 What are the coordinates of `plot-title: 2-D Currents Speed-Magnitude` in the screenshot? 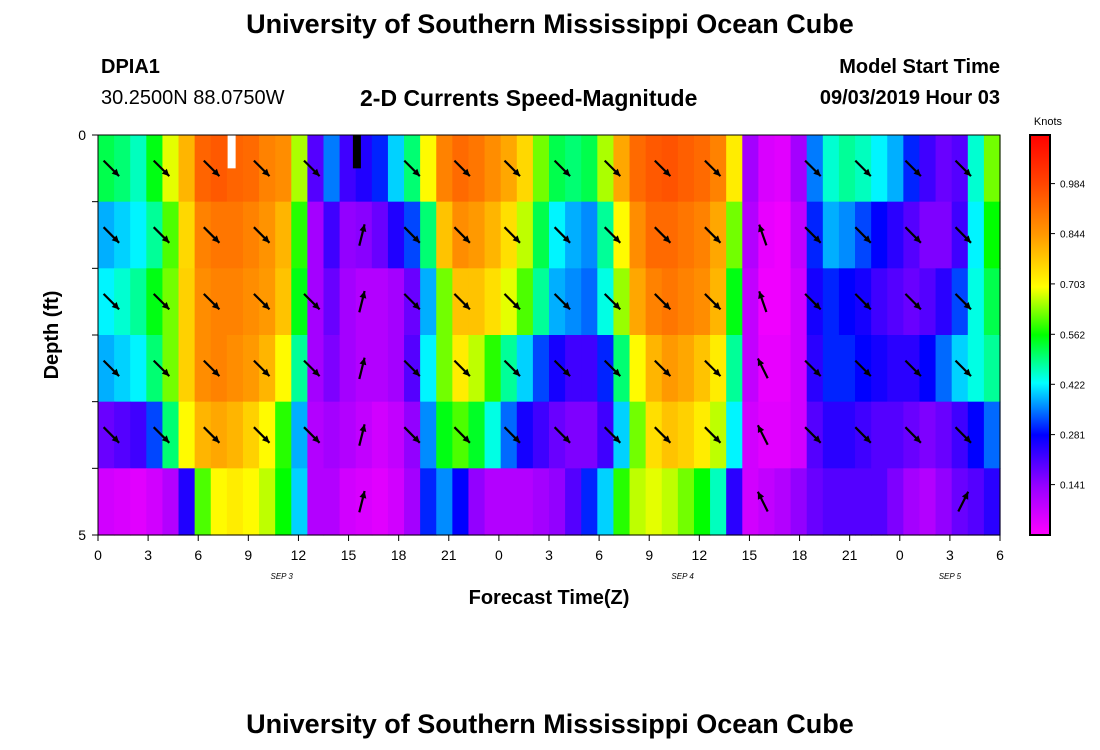 It's located at (529, 98).